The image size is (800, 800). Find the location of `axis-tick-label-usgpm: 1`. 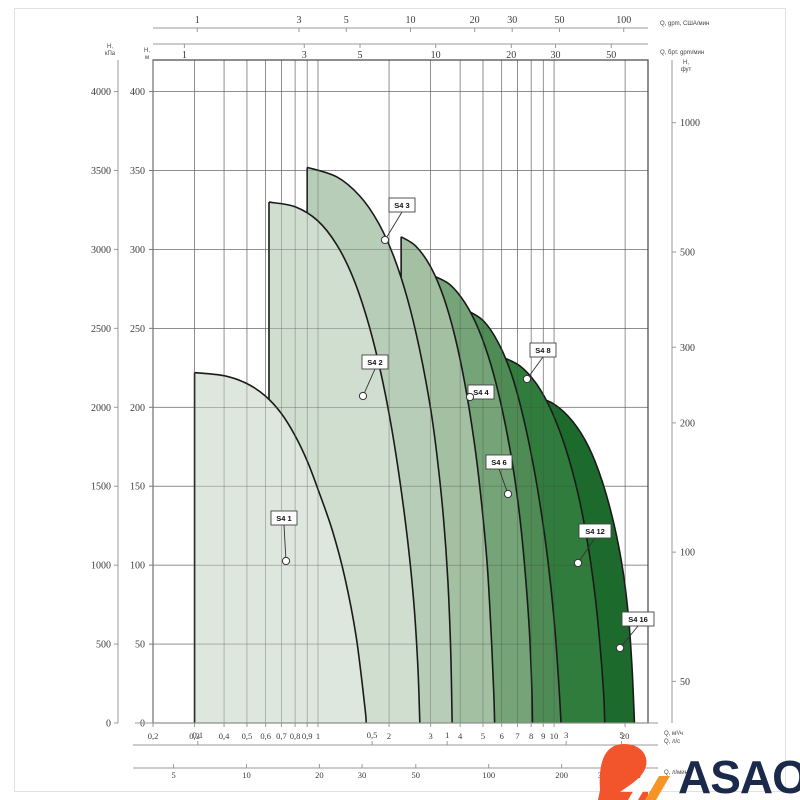

axis-tick-label-usgpm: 1 is located at coordinates (197, 20).